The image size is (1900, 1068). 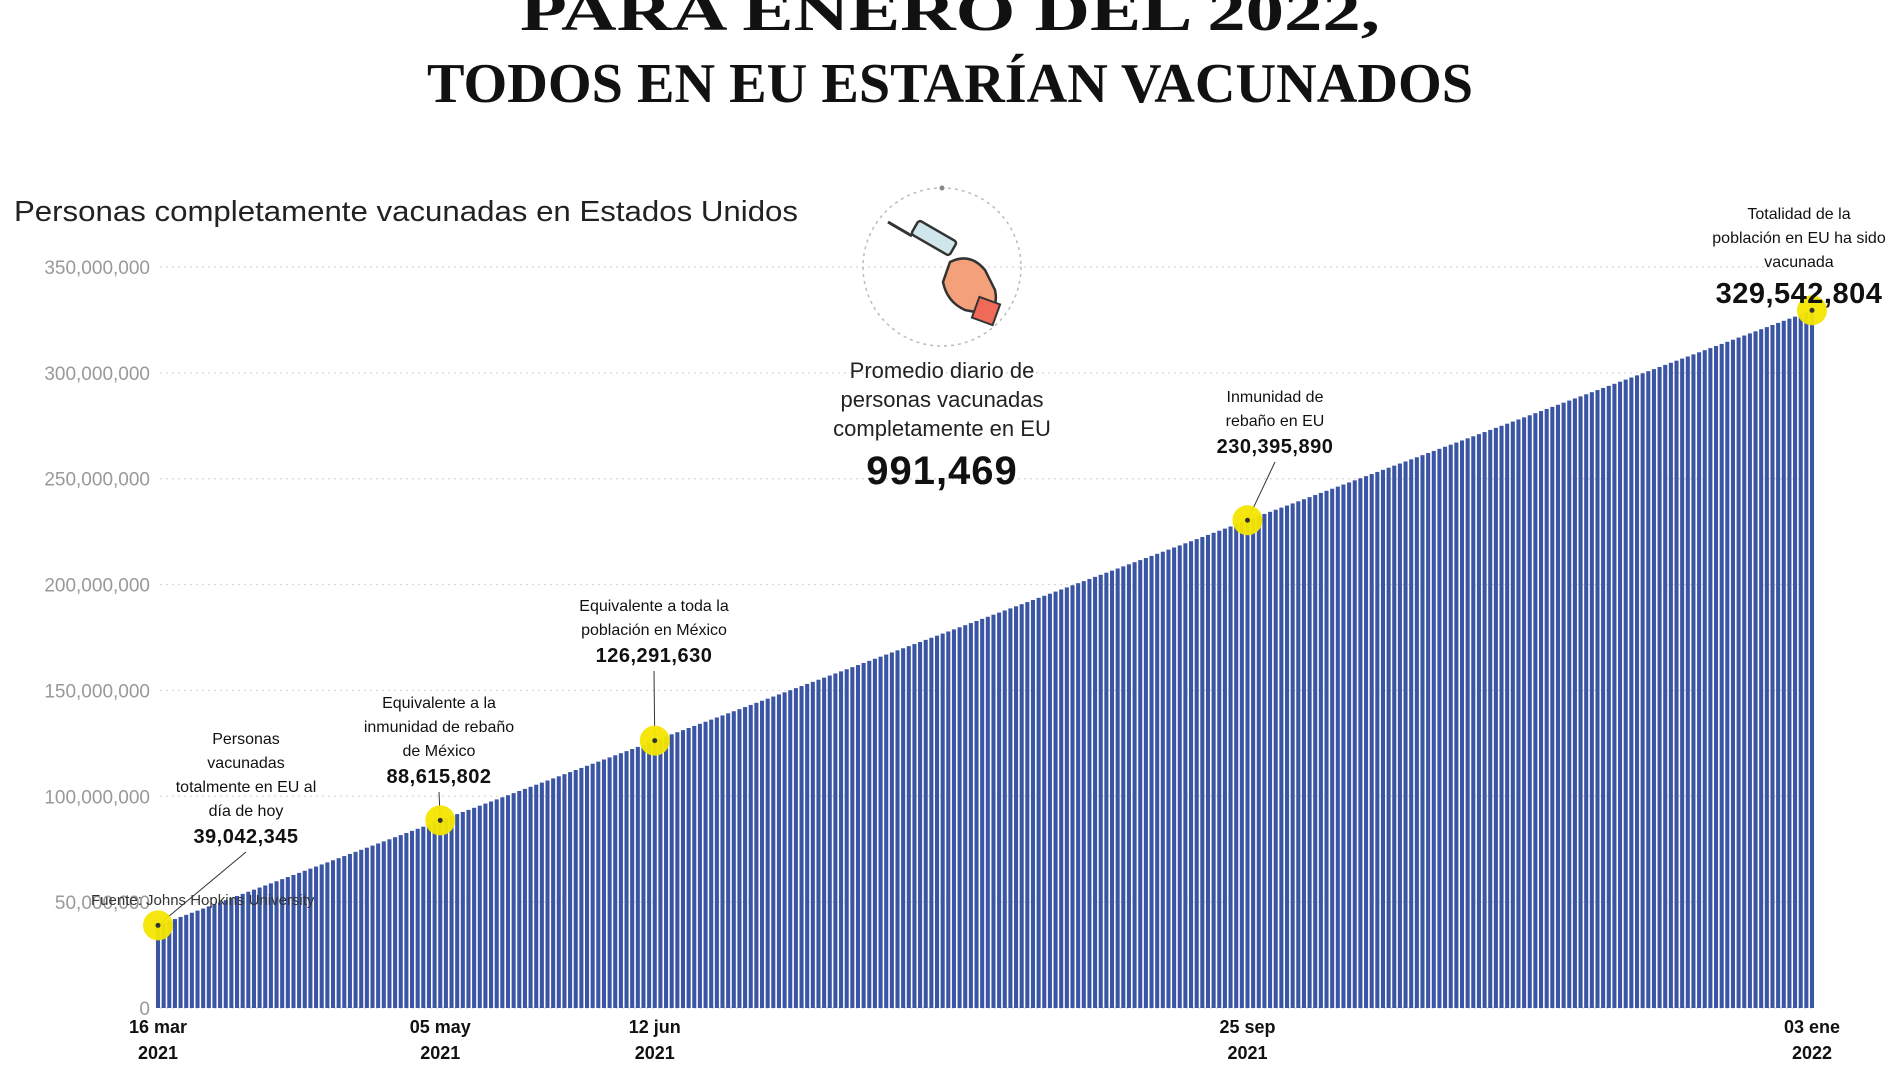 What do you see at coordinates (439, 777) in the screenshot?
I see `annotation-value: 88,615,802` at bounding box center [439, 777].